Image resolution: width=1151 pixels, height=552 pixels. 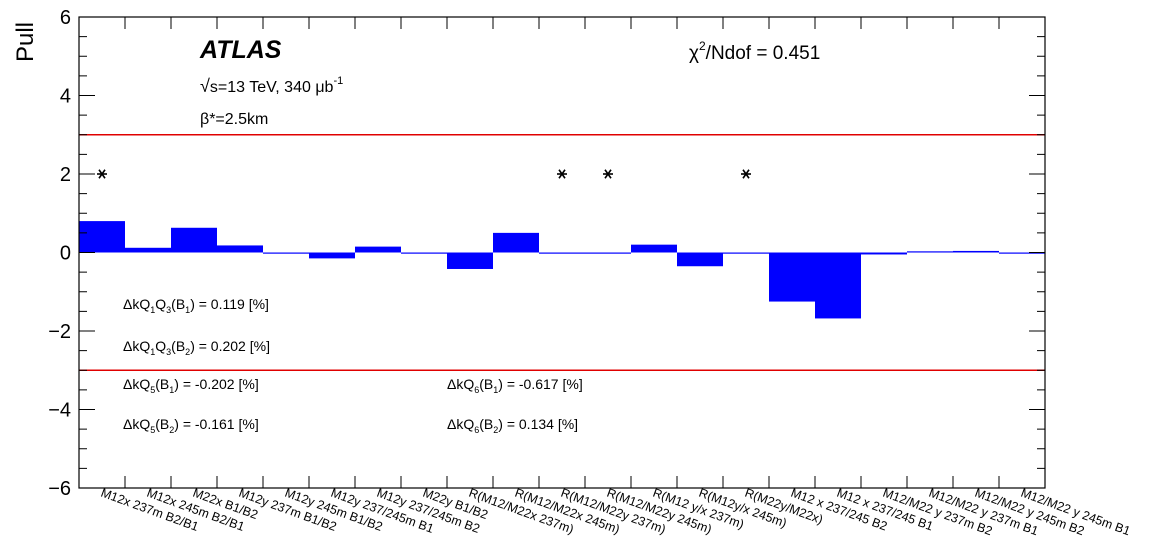 What do you see at coordinates (205, 86) in the screenshot?
I see `sqrt-symbol: √` at bounding box center [205, 86].